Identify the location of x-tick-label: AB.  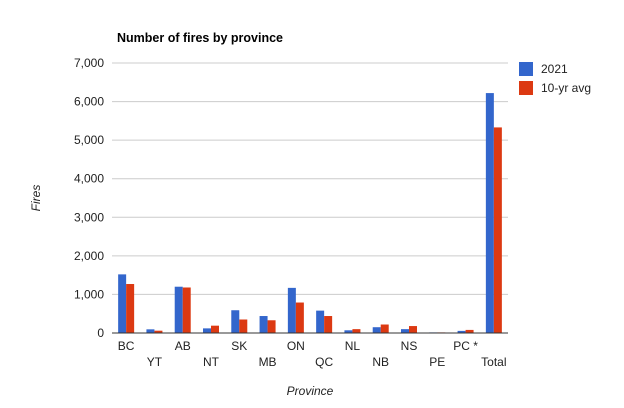
(183, 346).